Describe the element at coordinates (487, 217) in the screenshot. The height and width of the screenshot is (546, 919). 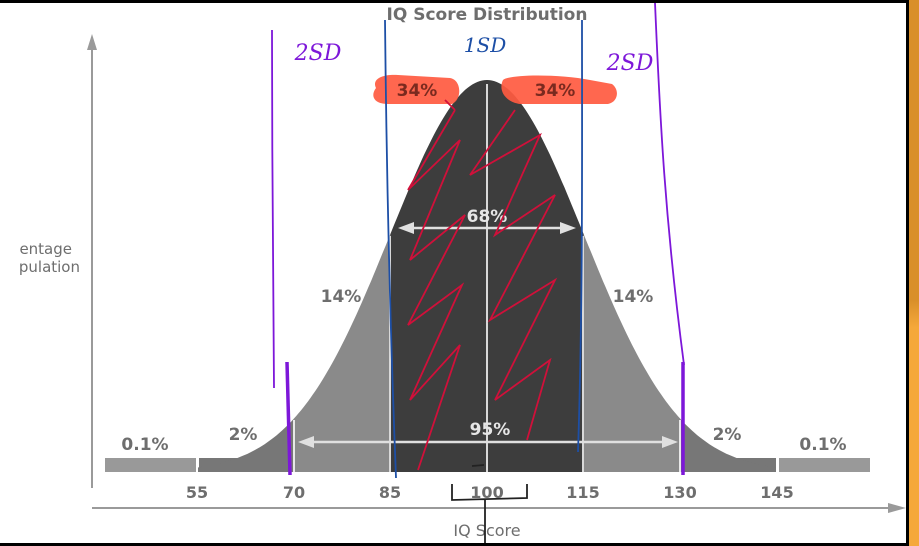
I see `label-68-percent: 68%` at that location.